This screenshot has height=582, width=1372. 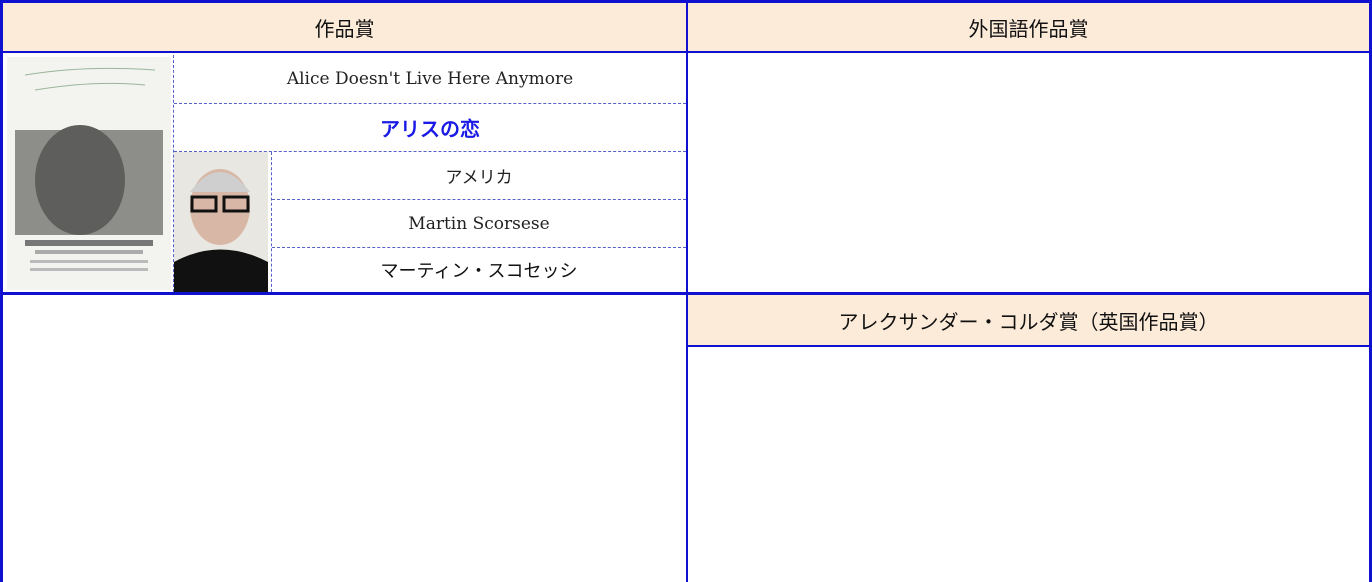 What do you see at coordinates (344, 28) in the screenshot?
I see `header: 作品賞` at bounding box center [344, 28].